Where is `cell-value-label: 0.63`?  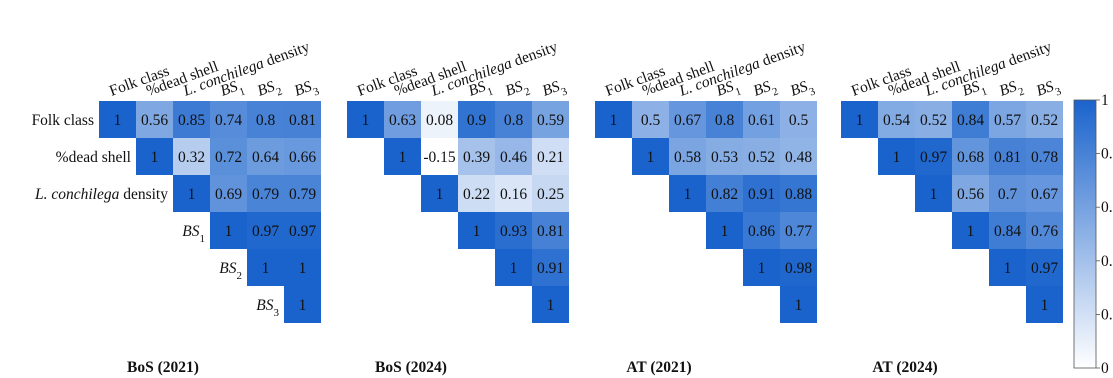
cell-value-label: 0.63 is located at coordinates (402, 120).